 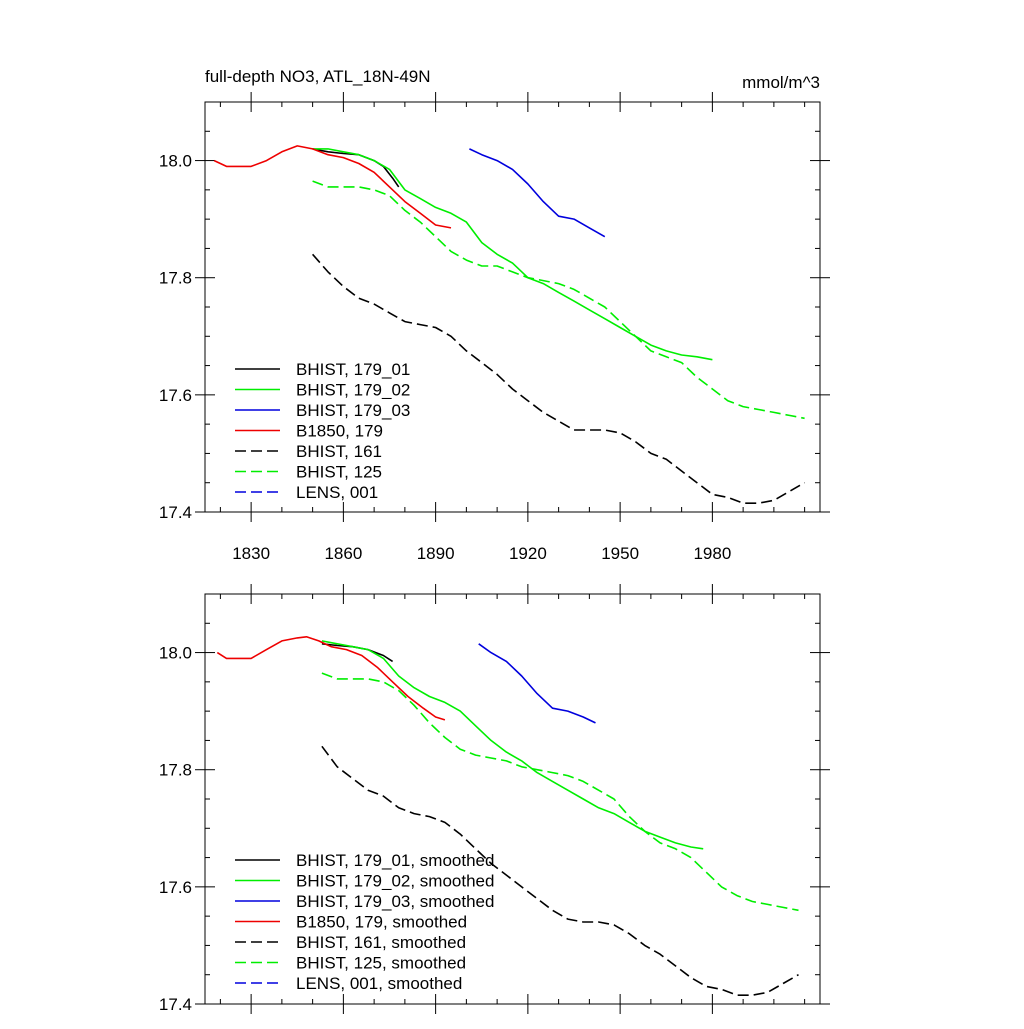 I want to click on legend-label: BHIST, 125, smoothed, so click(x=381, y=963).